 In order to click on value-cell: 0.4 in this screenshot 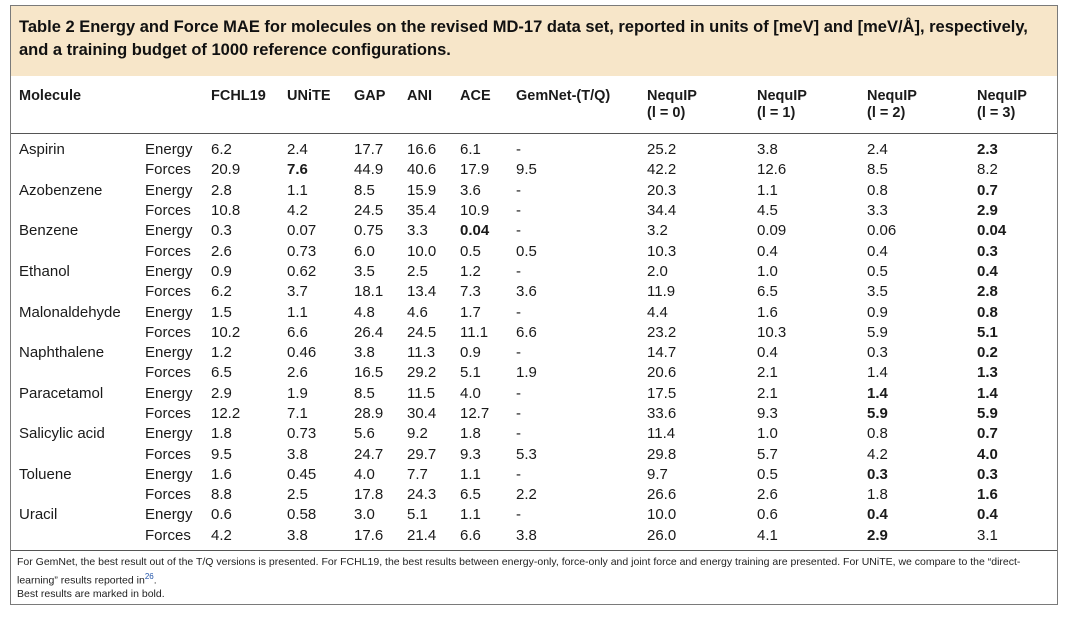, I will do `click(767, 353)`.